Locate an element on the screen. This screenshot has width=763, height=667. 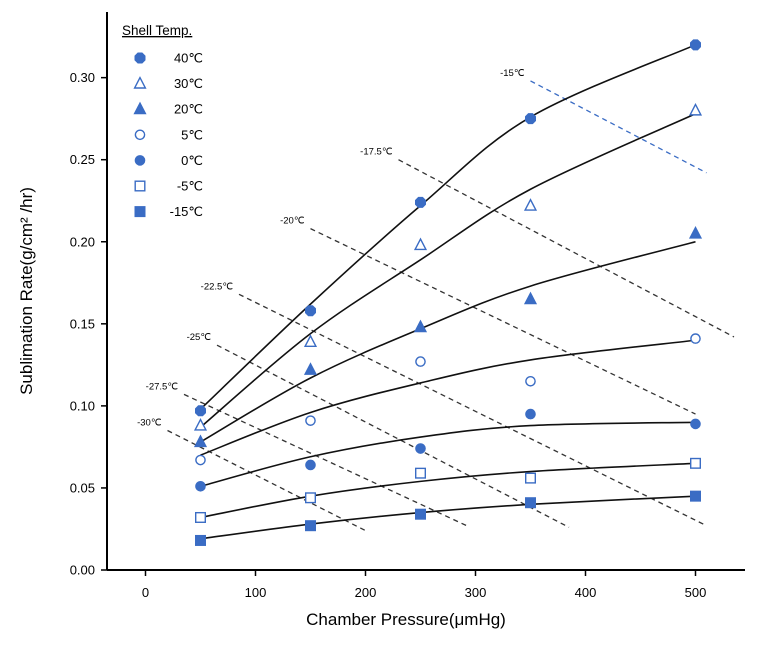
x-tick-label-0: 0 is located at coordinates (145, 592).